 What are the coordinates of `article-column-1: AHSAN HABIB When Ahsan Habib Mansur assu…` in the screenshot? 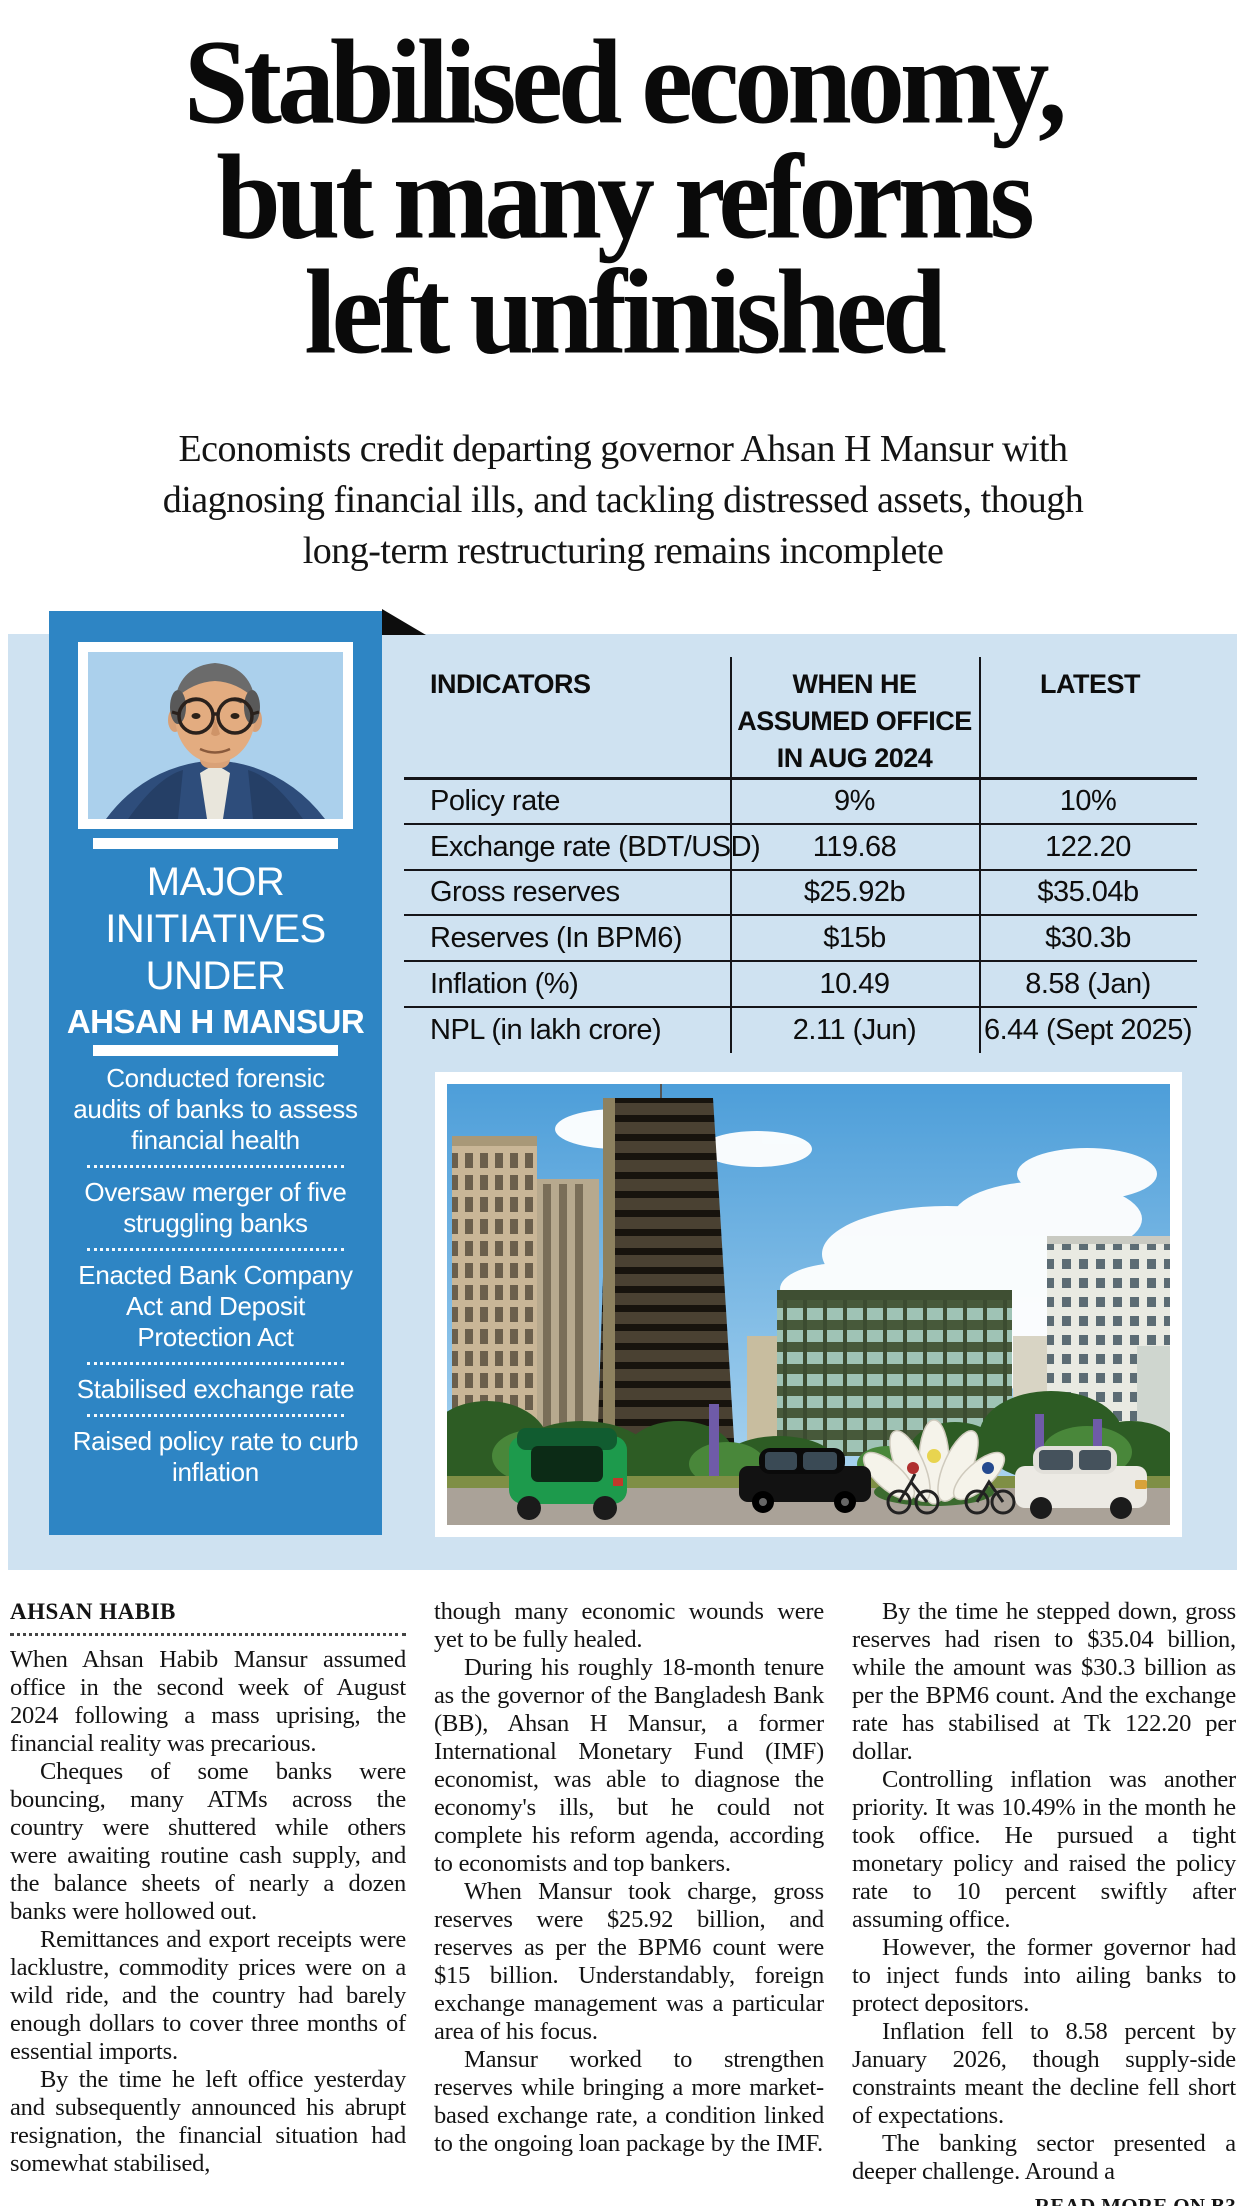 It's located at (208, 1888).